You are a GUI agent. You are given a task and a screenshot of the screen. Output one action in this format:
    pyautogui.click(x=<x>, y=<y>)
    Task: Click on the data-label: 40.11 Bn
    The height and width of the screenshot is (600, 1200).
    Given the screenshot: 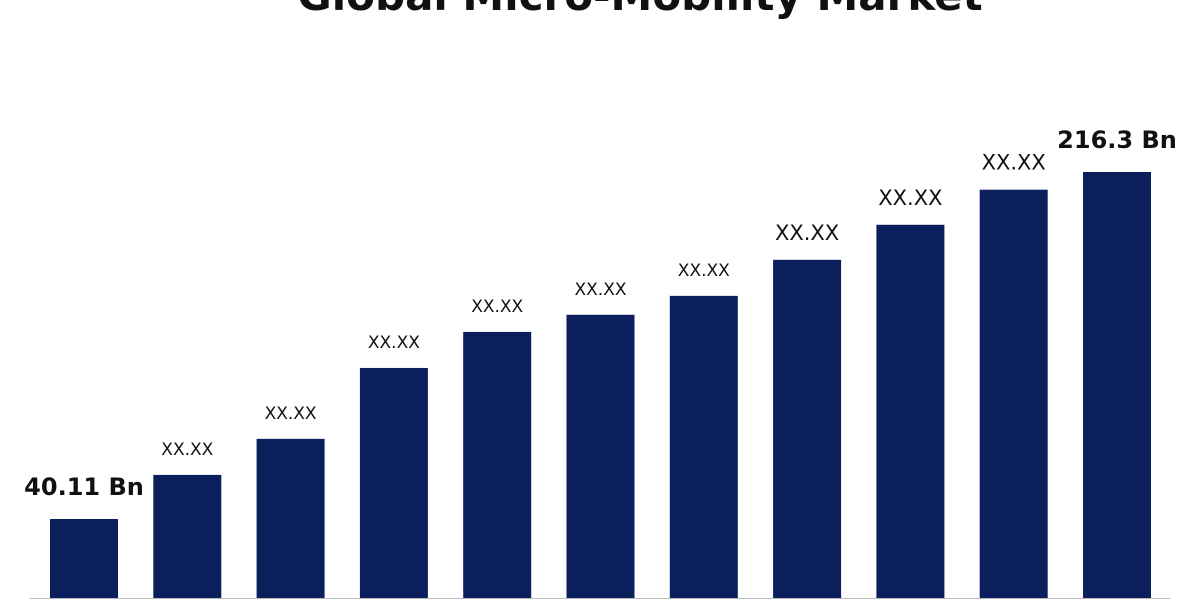 What is the action you would take?
    pyautogui.click(x=84, y=487)
    